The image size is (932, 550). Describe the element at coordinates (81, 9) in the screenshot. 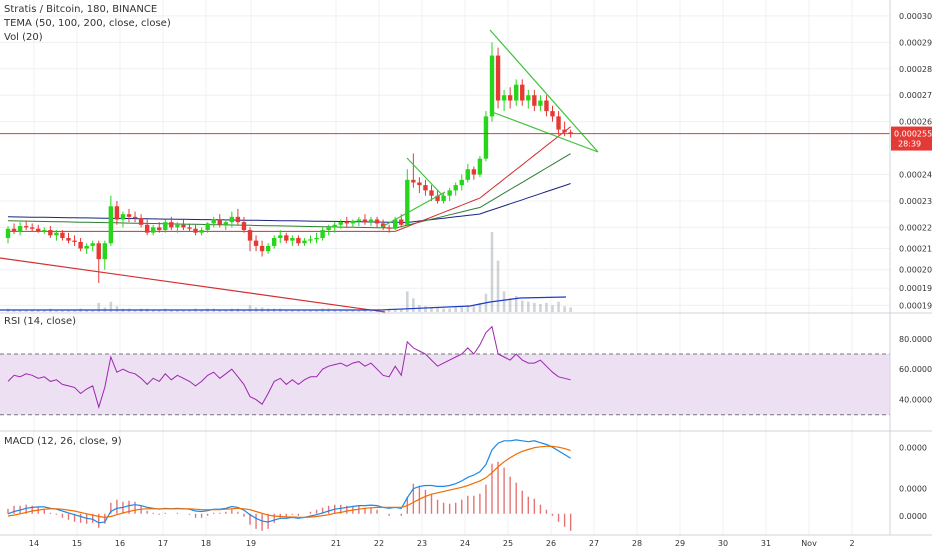

I see `symbol-title: Stratis / Bitcoin, 180, BINANCE` at that location.